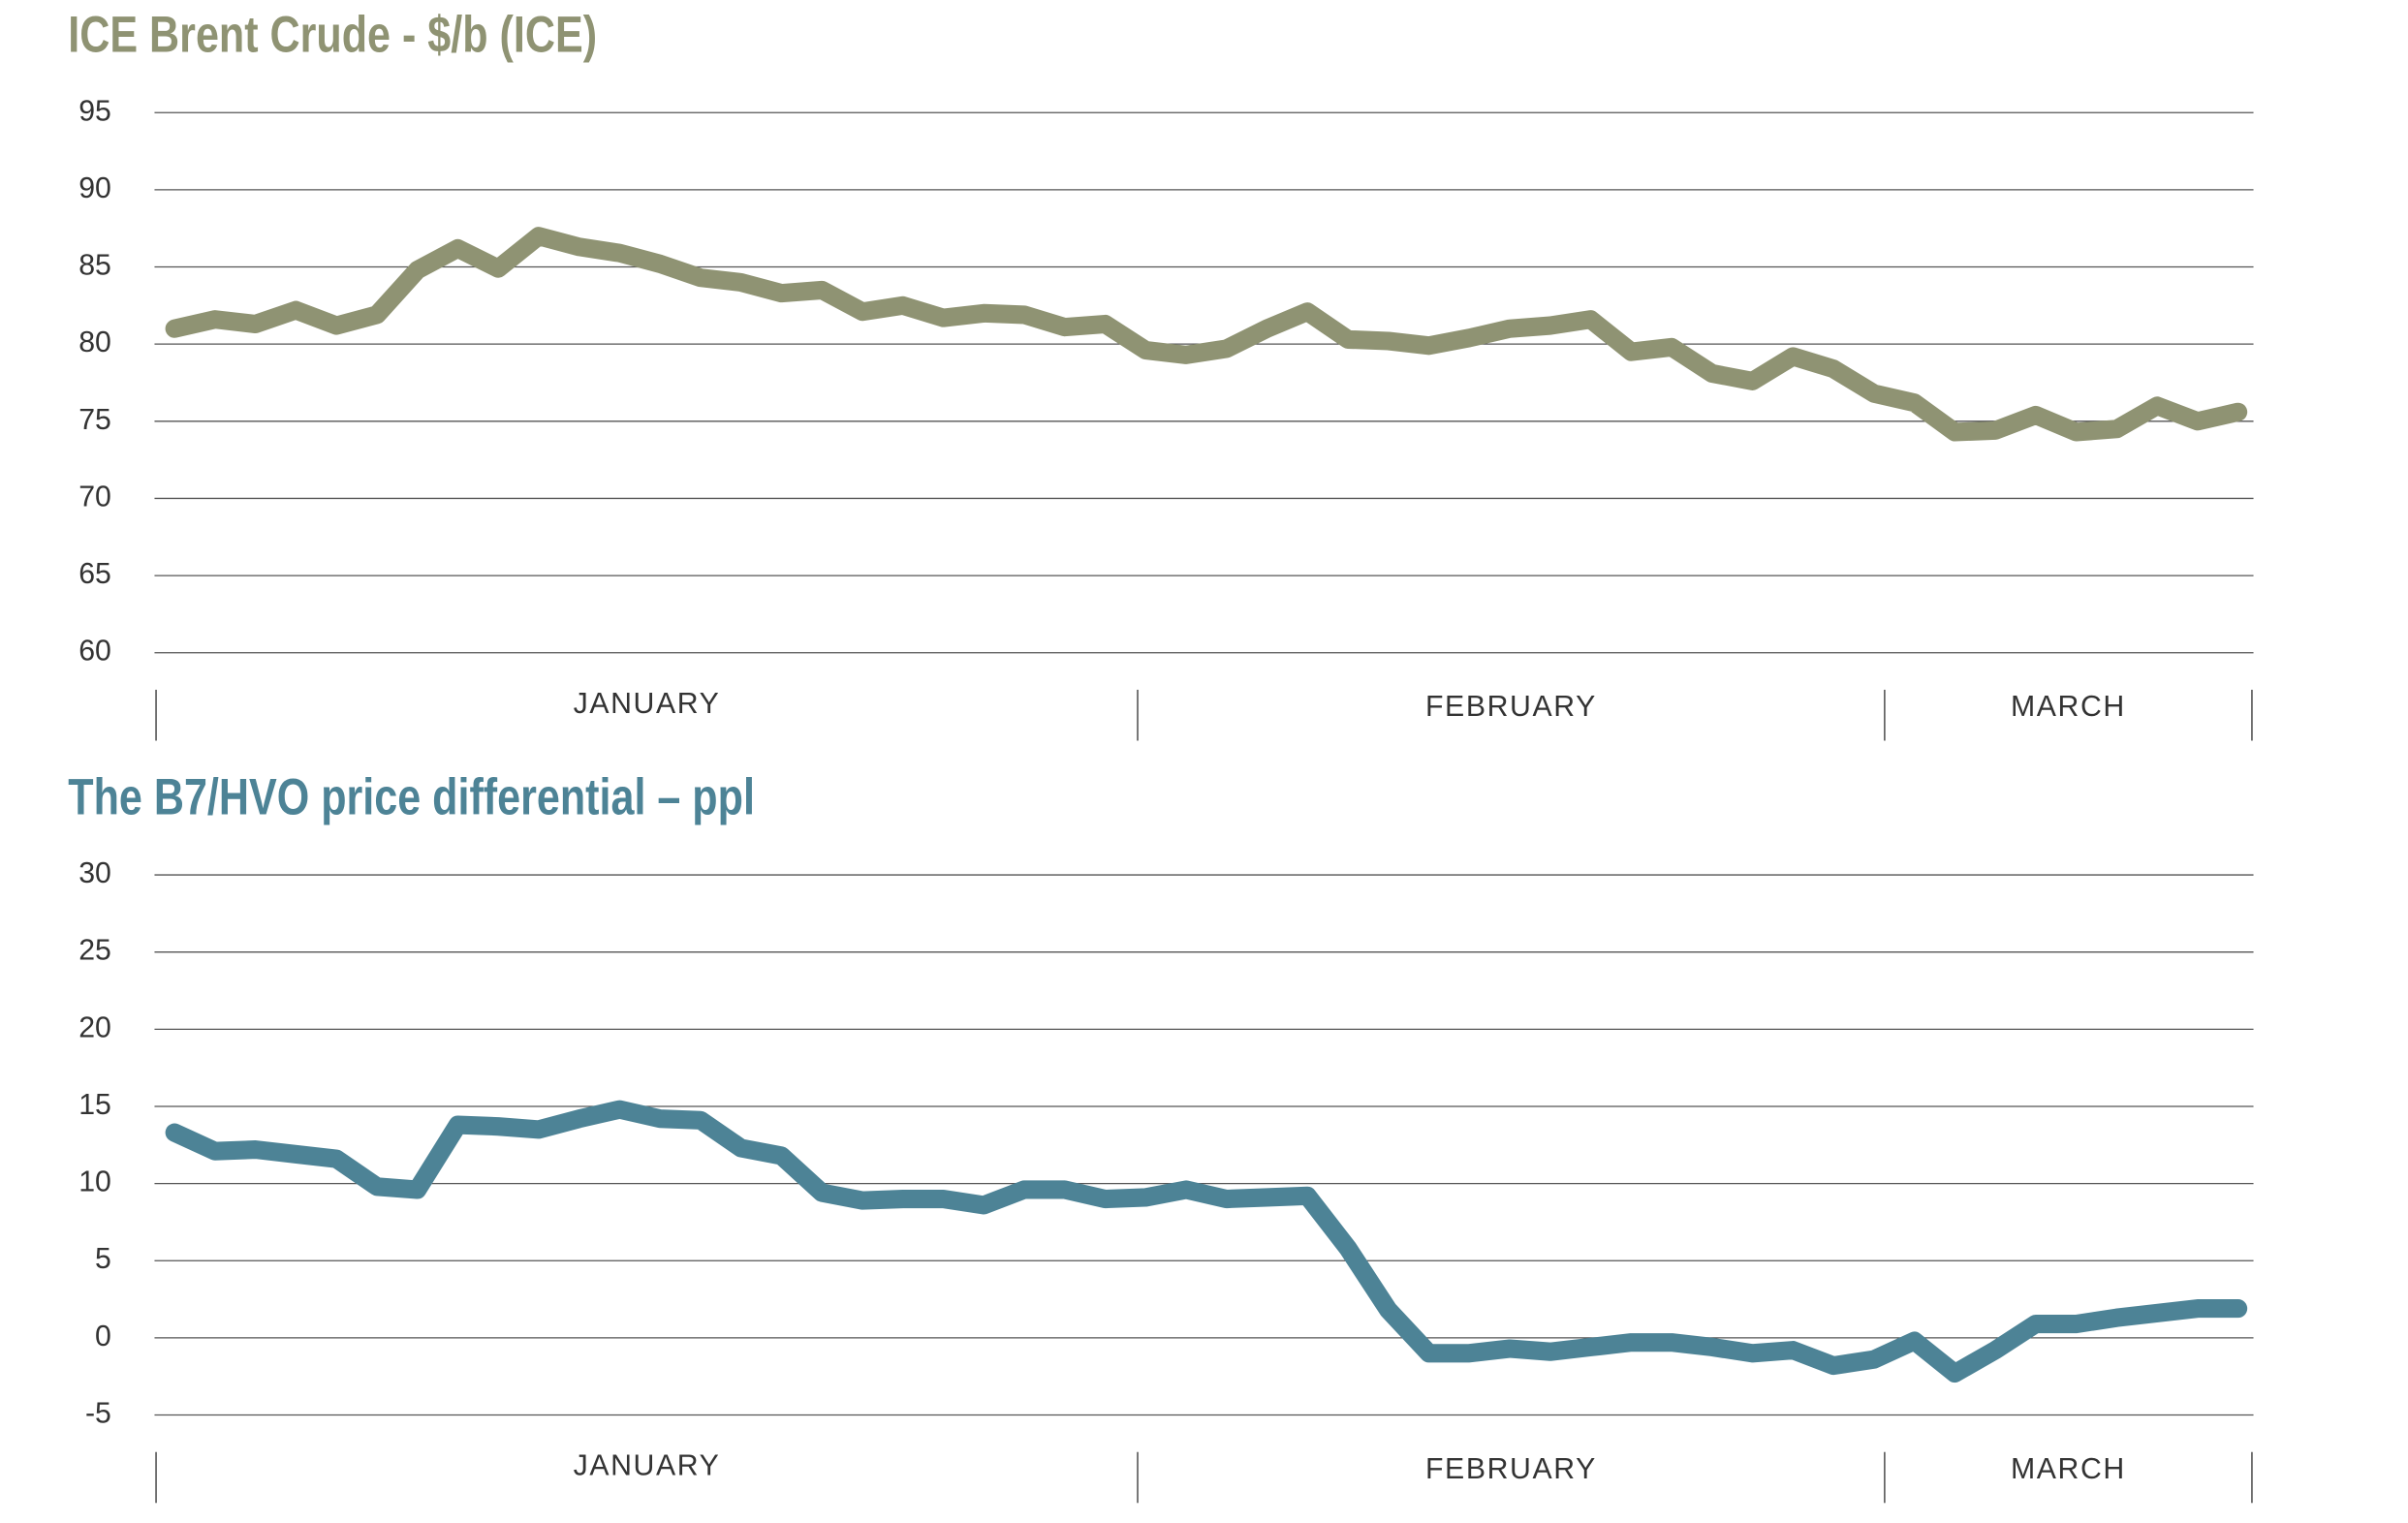  I want to click on y-tick-label: 25, so click(95, 951).